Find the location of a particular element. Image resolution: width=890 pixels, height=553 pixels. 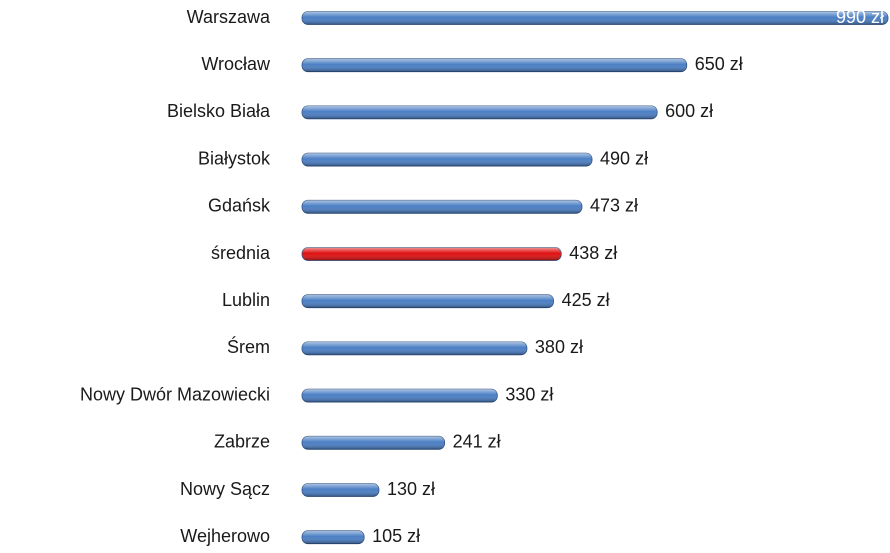

category-label: Warszawa is located at coordinates (229, 17).